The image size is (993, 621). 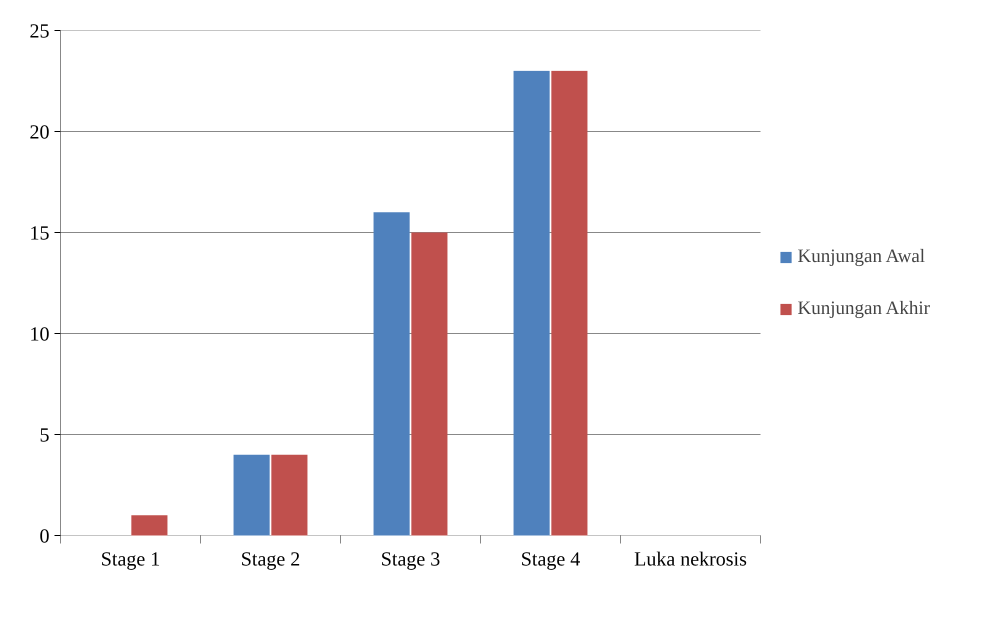 What do you see at coordinates (40, 133) in the screenshot?
I see `y-tick-label: 20` at bounding box center [40, 133].